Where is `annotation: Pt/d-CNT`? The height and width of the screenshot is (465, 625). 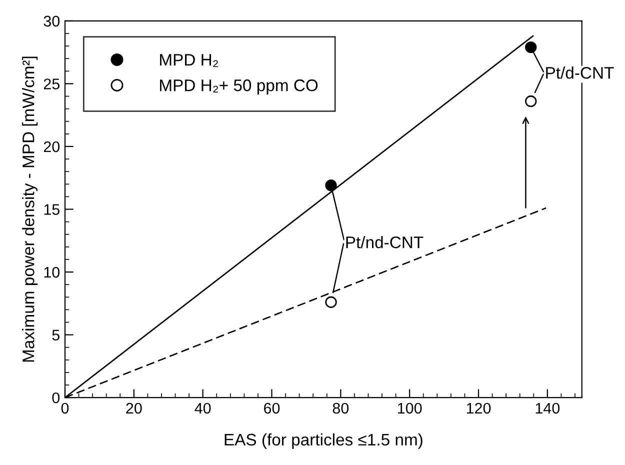 annotation: Pt/d-CNT is located at coordinates (580, 72).